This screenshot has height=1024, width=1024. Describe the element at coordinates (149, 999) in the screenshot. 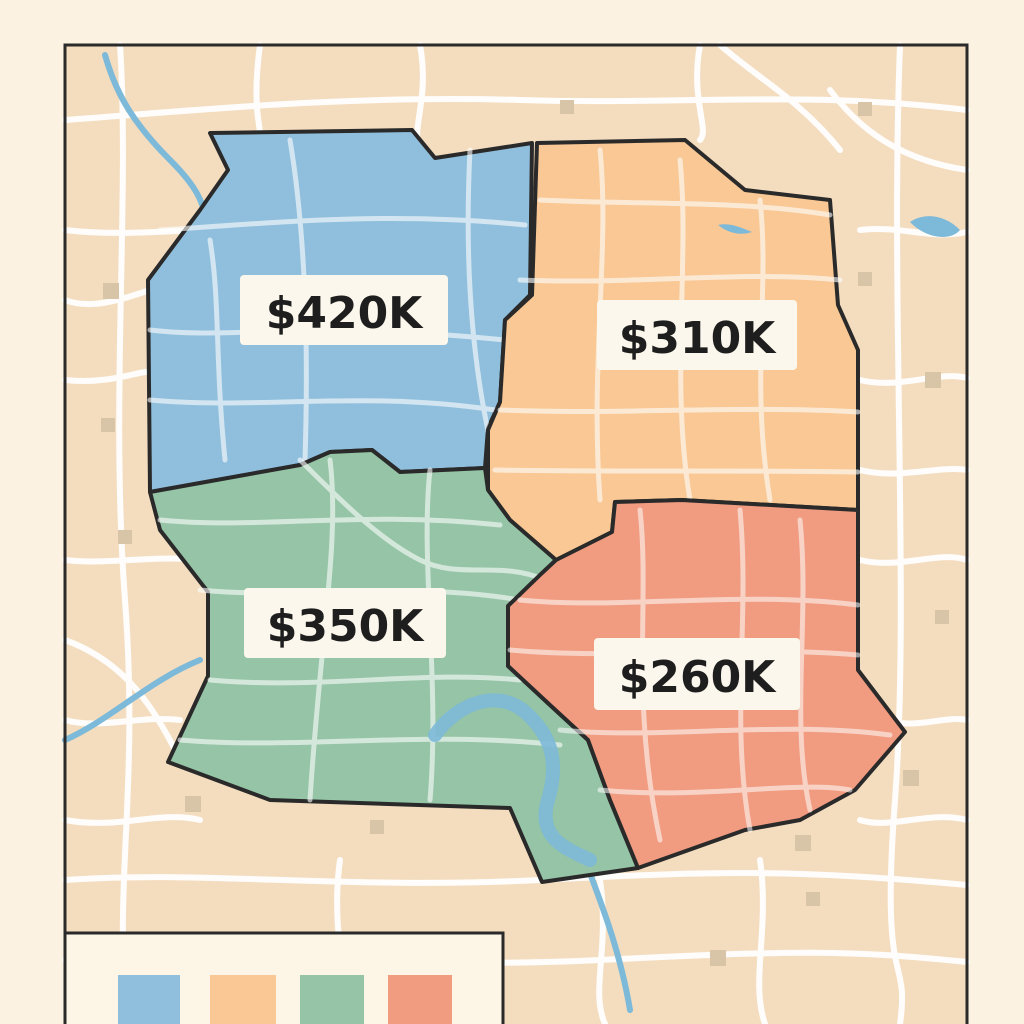

I see `legend-swatch-northwest` at that location.